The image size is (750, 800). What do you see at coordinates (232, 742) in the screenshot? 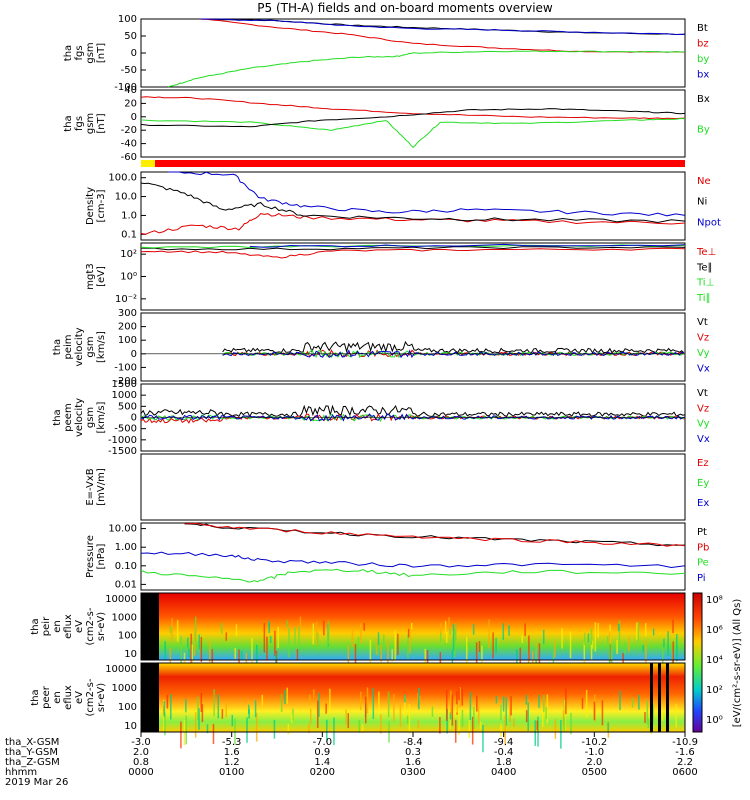
I see `x-tick-label: -5.3` at bounding box center [232, 742].